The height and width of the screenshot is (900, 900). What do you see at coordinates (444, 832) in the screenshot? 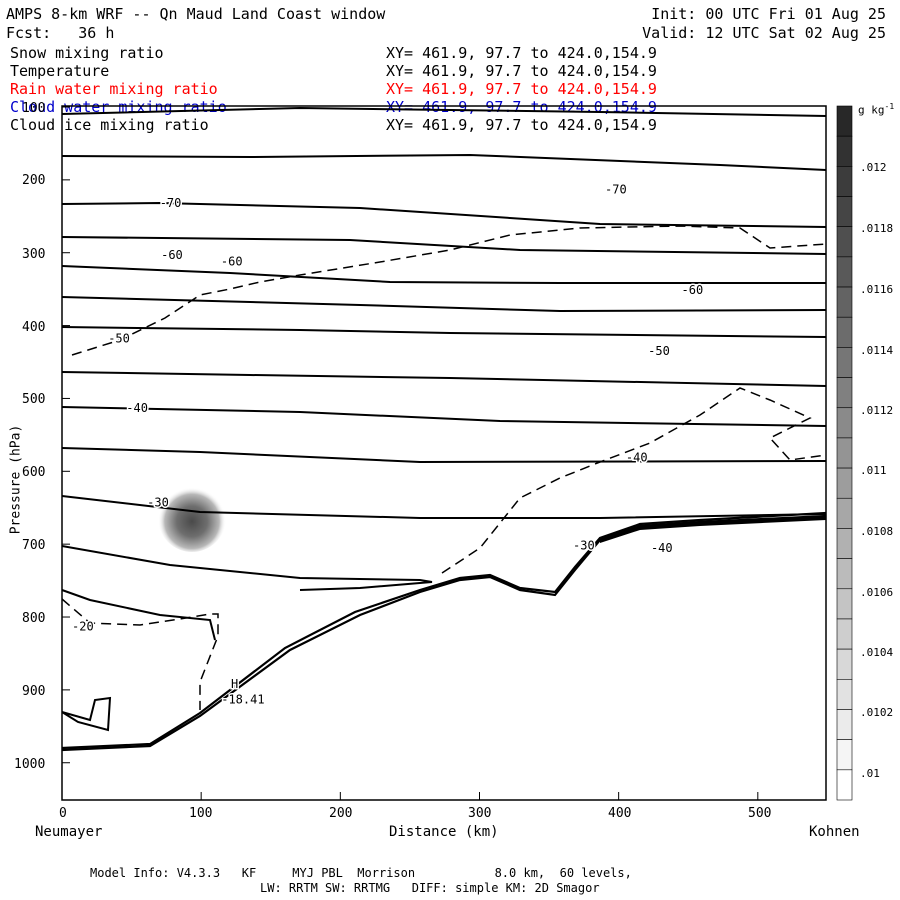
I see `x-axis-label: Distance (km)` at bounding box center [444, 832].